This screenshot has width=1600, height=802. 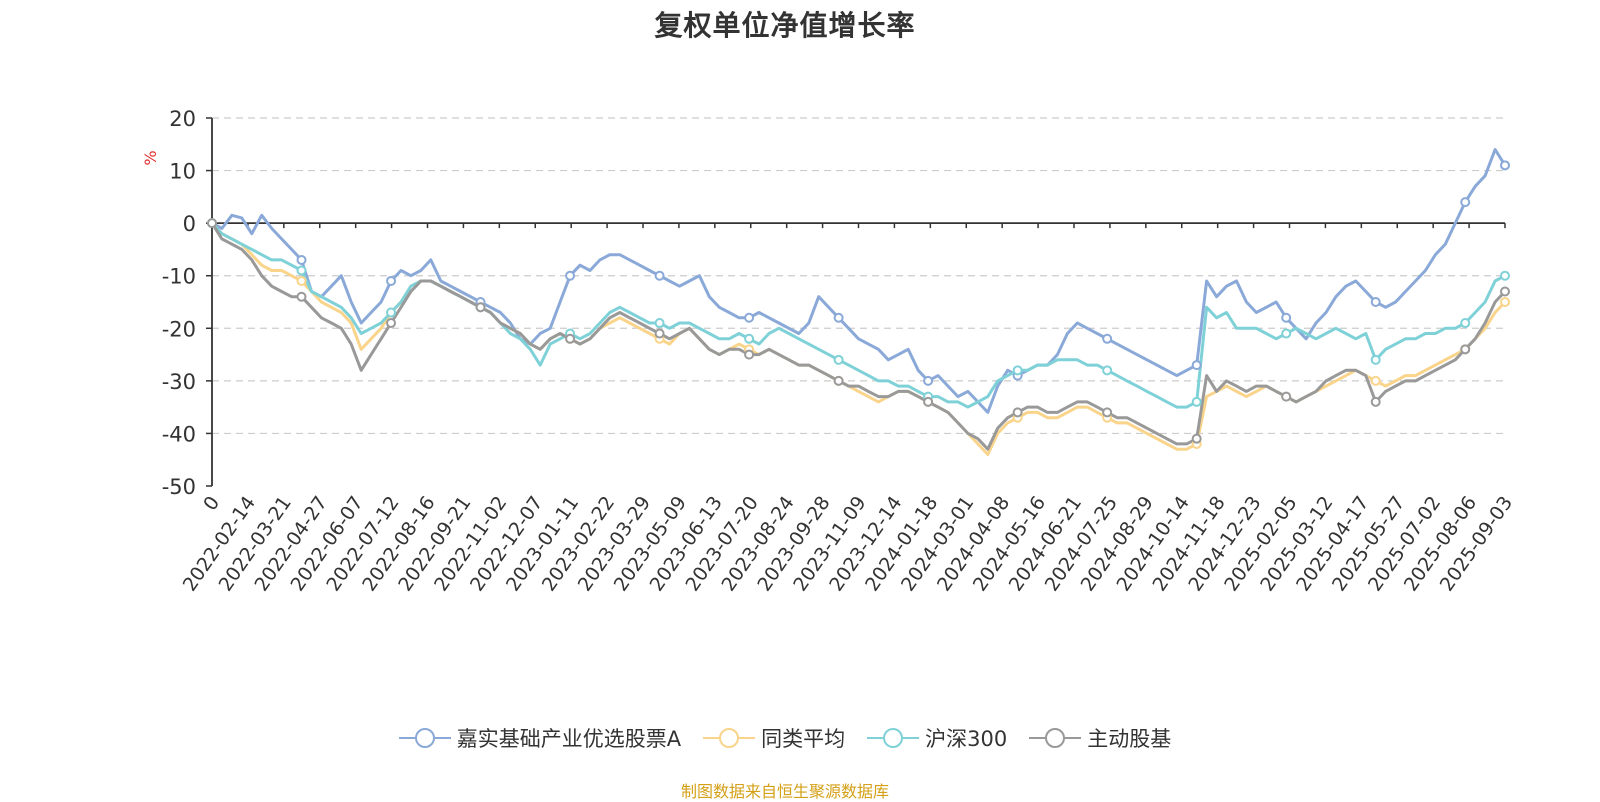 I want to click on y-tick-label: 0, so click(x=189, y=224).